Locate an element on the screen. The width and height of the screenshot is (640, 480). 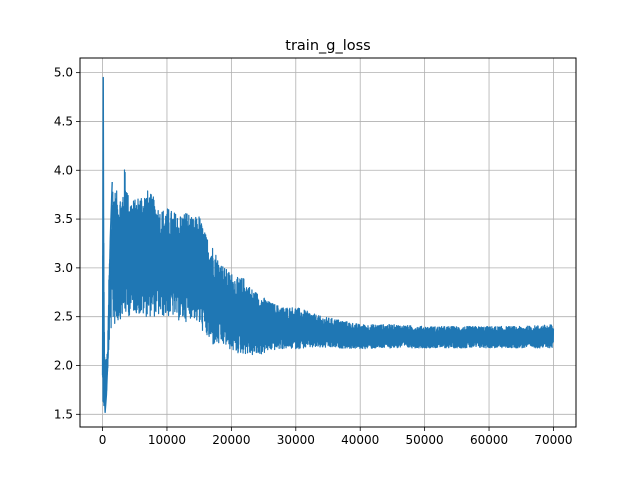
x-tick-label: 10000 is located at coordinates (167, 440).